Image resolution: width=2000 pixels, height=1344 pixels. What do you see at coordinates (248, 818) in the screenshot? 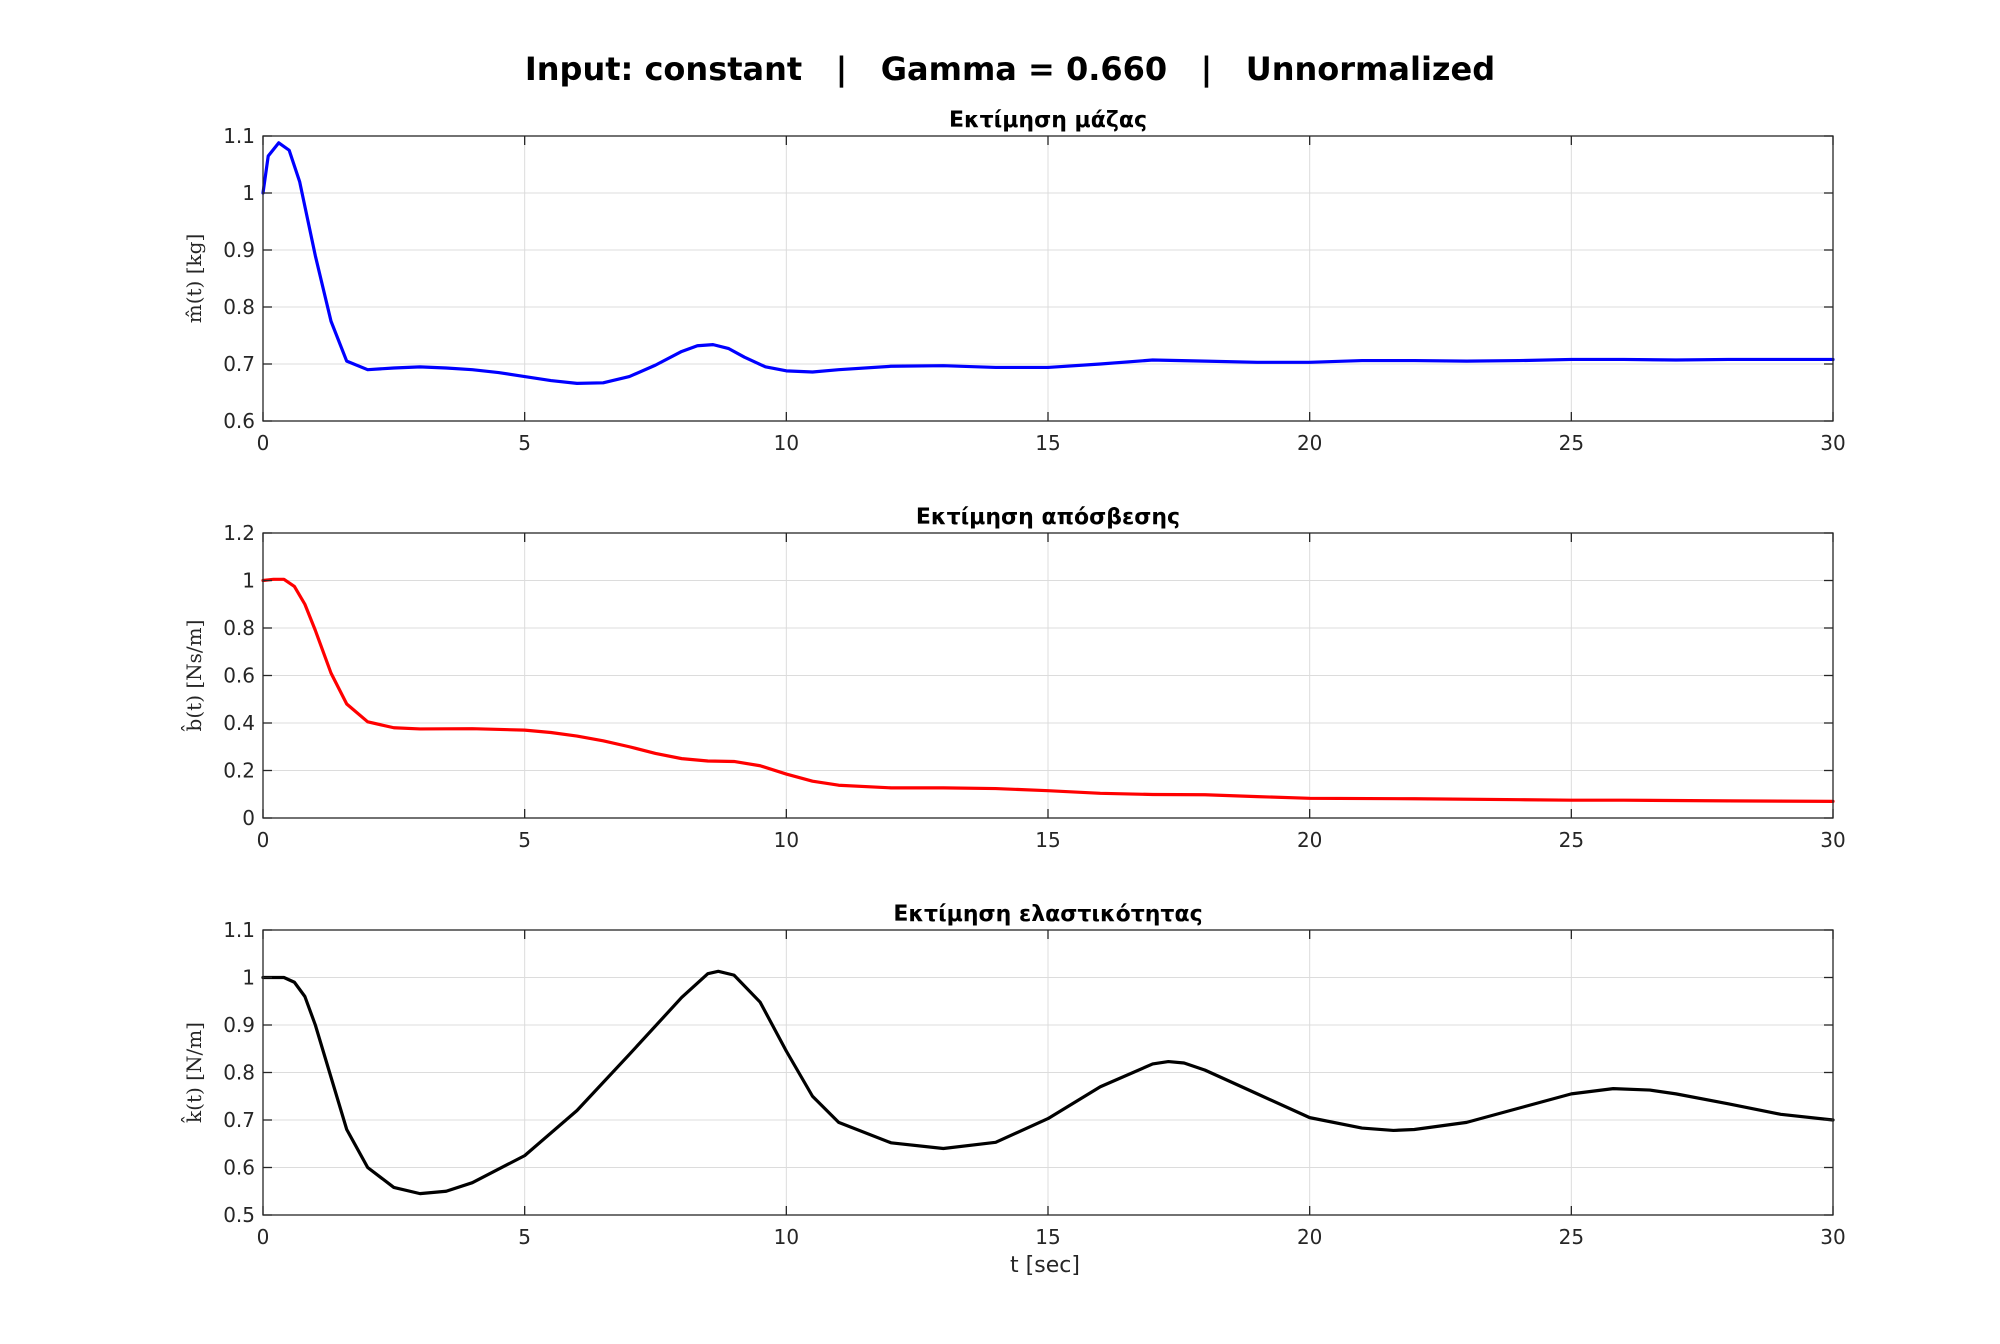
I see `y-tick-label: 0` at bounding box center [248, 818].